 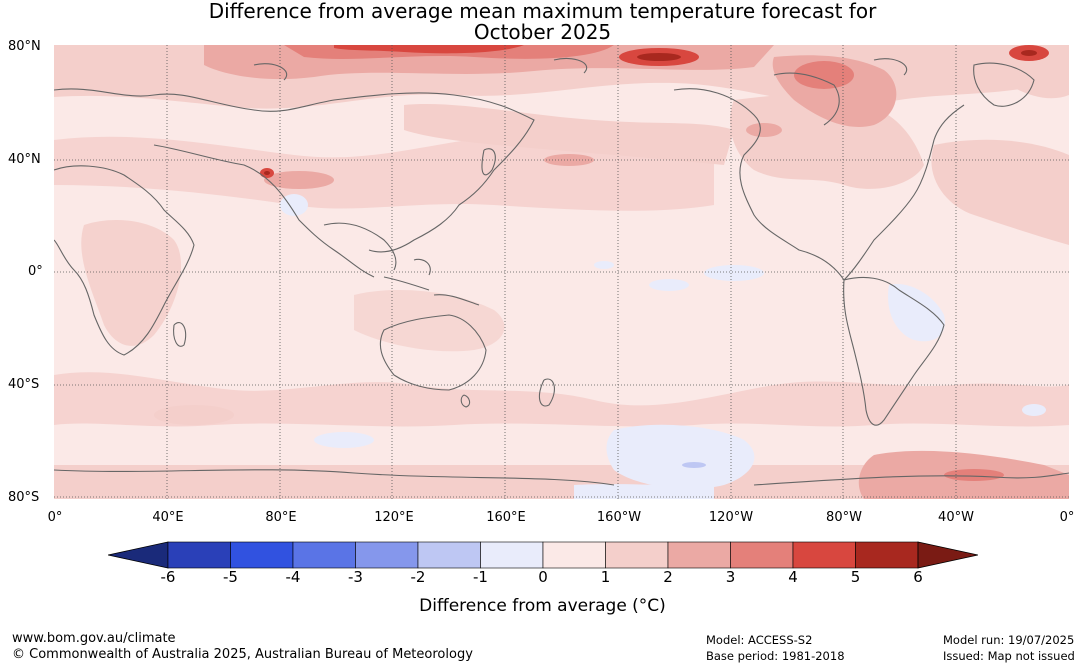 I want to click on lat-label-80n: 80°N, so click(x=24, y=46).